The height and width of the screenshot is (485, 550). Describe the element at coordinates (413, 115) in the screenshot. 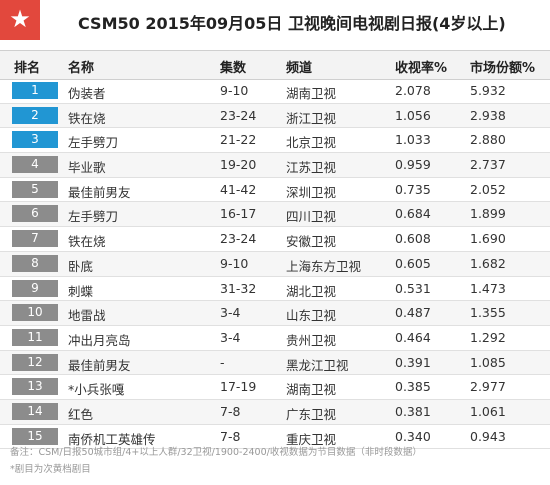

I see `rating-cell: 1.056` at that location.